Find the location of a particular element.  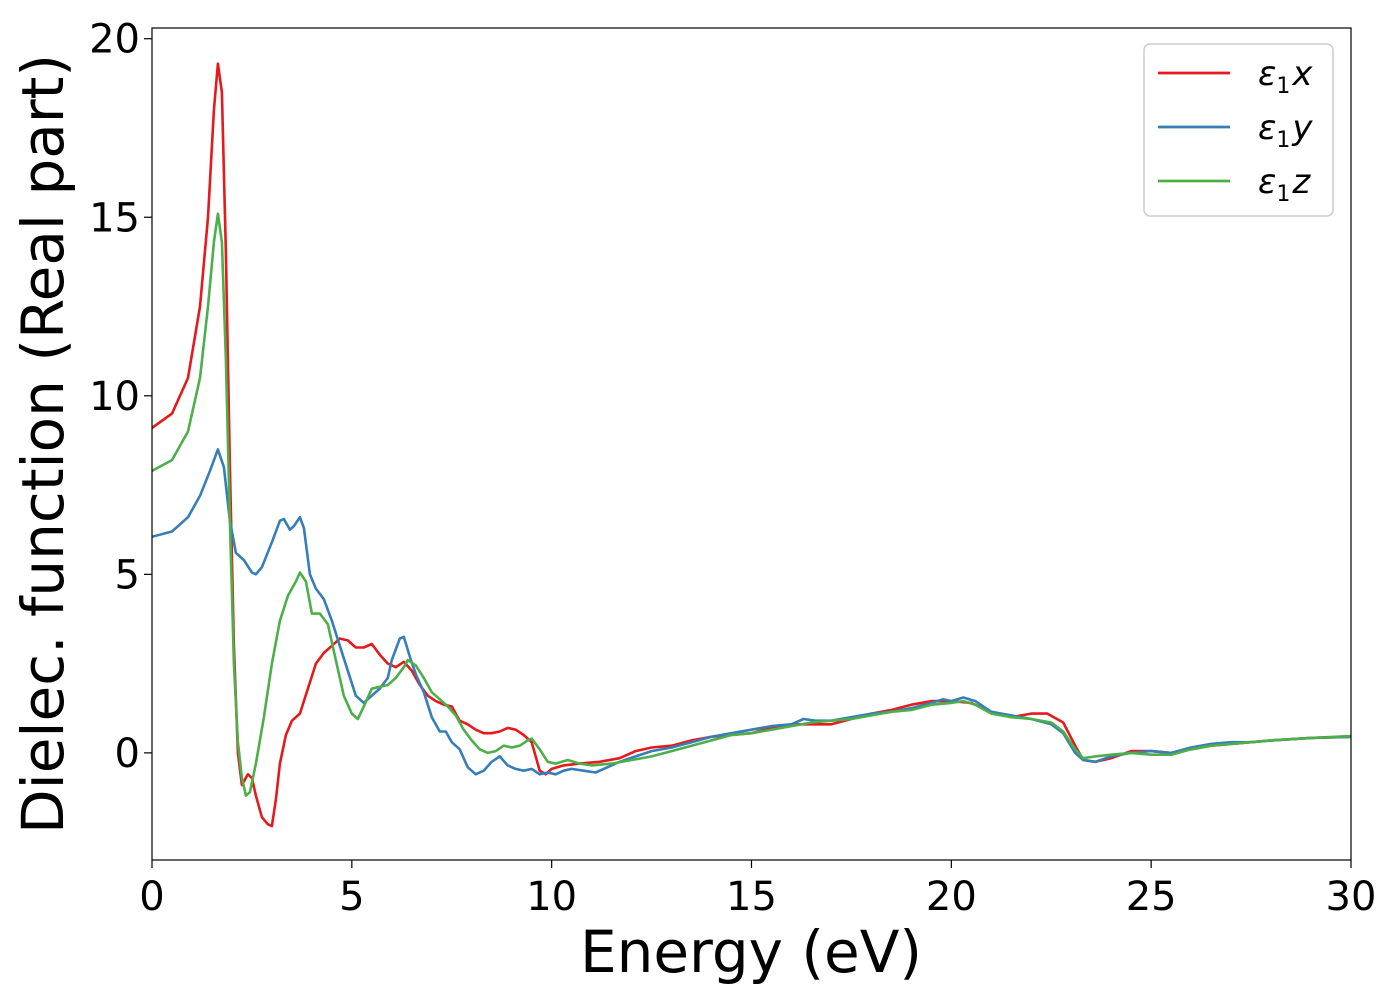

x-tick-label: 10 is located at coordinates (551, 897).